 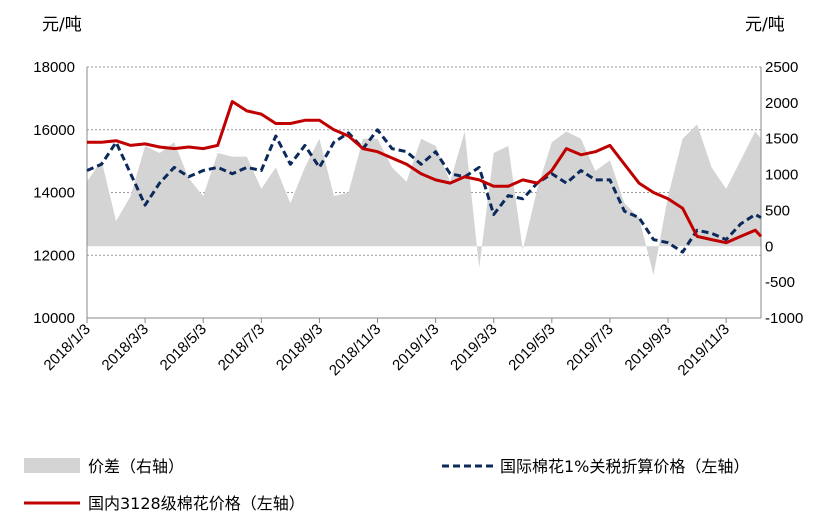 What do you see at coordinates (136, 466) in the screenshot?
I see `legend-label-spread: 价差（右轴）` at bounding box center [136, 466].